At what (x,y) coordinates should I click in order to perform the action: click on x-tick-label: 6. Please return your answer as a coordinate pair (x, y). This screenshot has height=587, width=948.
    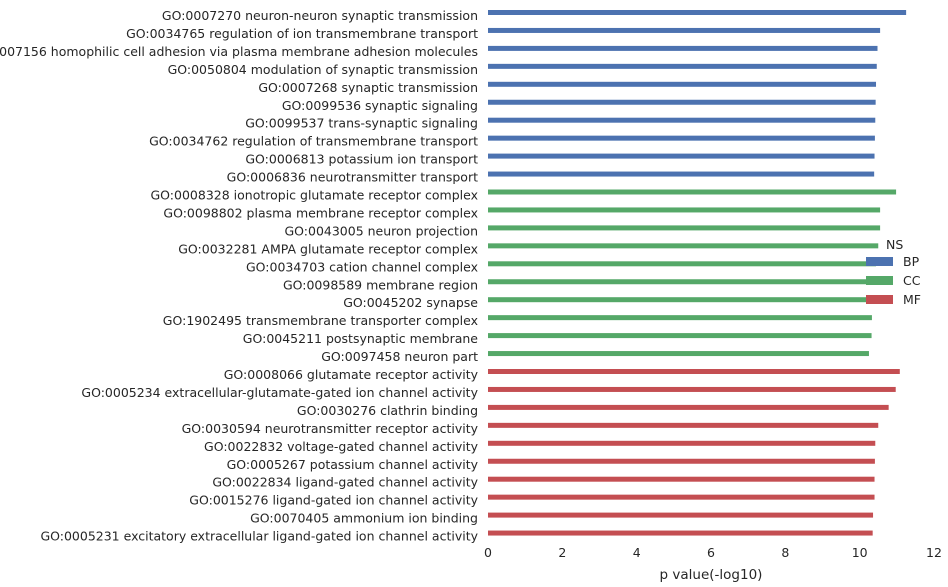
    Looking at the image, I should click on (711, 552).